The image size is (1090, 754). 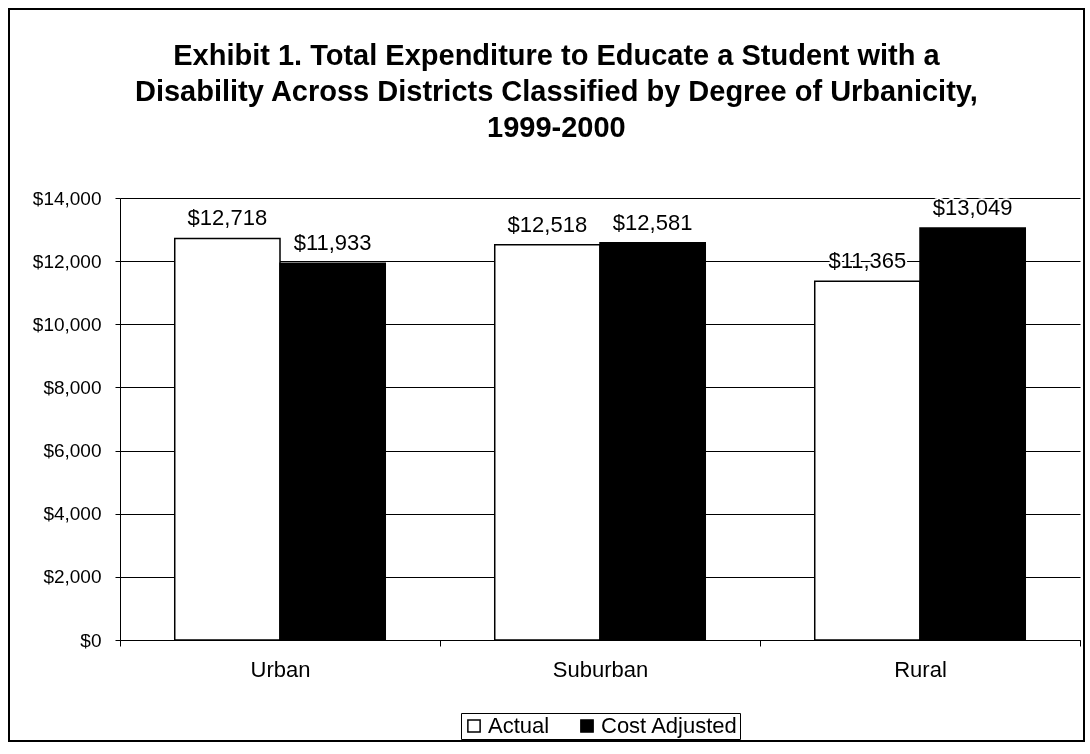 What do you see at coordinates (547, 224) in the screenshot?
I see `data-label: $12,518` at bounding box center [547, 224].